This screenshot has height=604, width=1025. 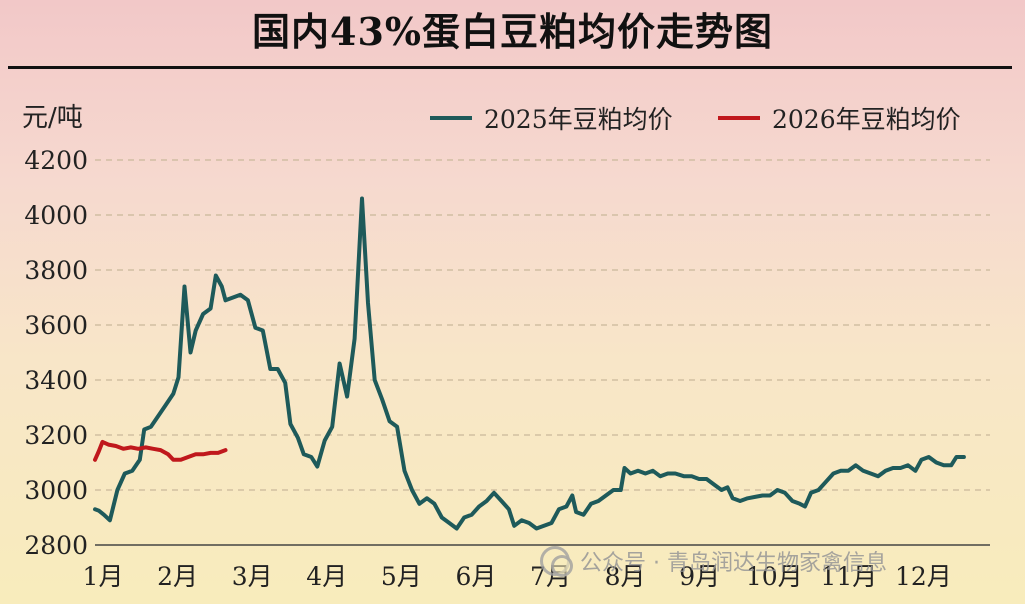 I want to click on legend: 2025年豆粕均价 2026年豆粕均价, so click(x=695, y=119).